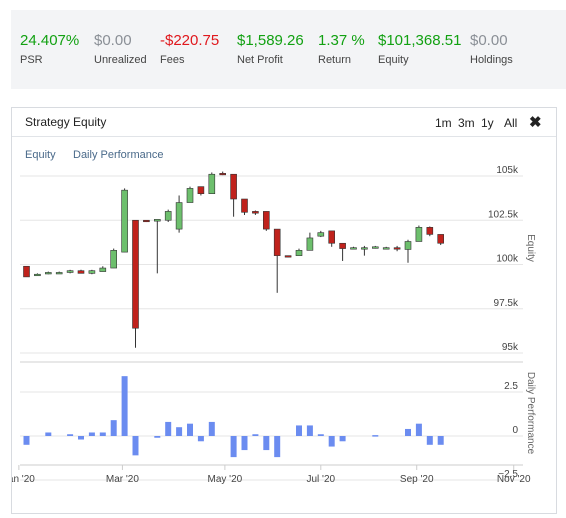 The image size is (566, 518). I want to click on stat-return: 1.37 % Return, so click(341, 49).